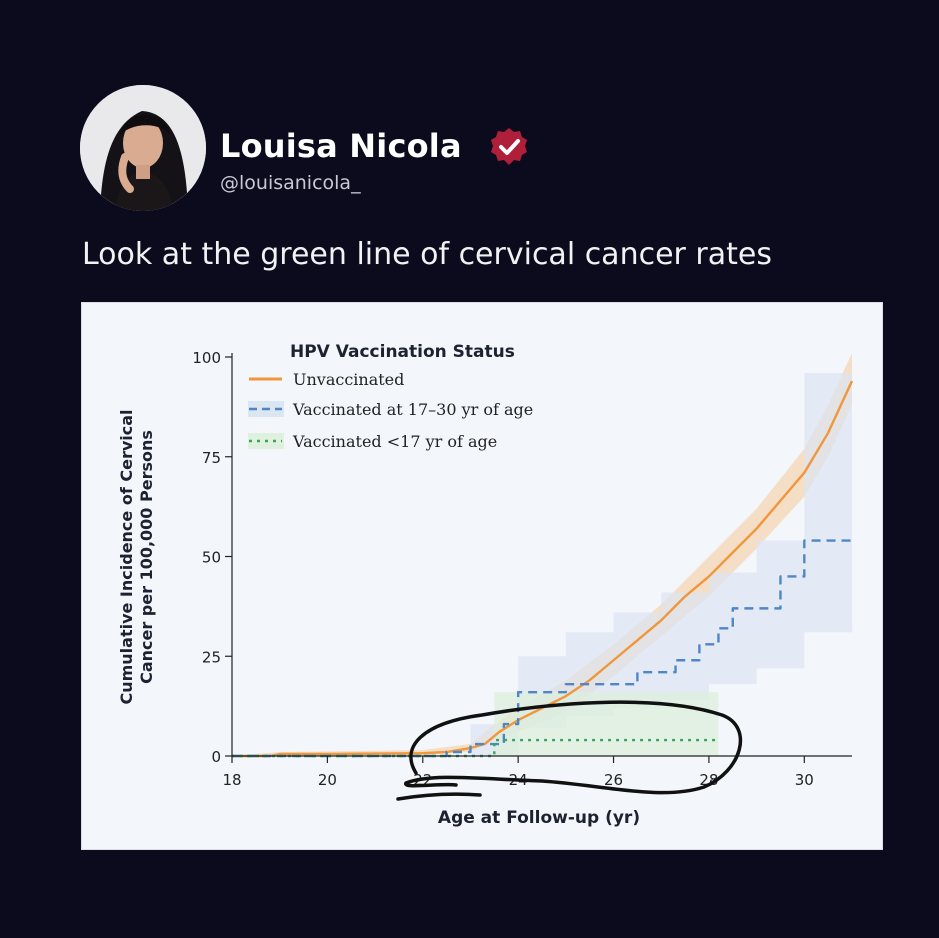  Describe the element at coordinates (539, 818) in the screenshot. I see `x-axis-label: Age at Follow-up (yr)` at that location.